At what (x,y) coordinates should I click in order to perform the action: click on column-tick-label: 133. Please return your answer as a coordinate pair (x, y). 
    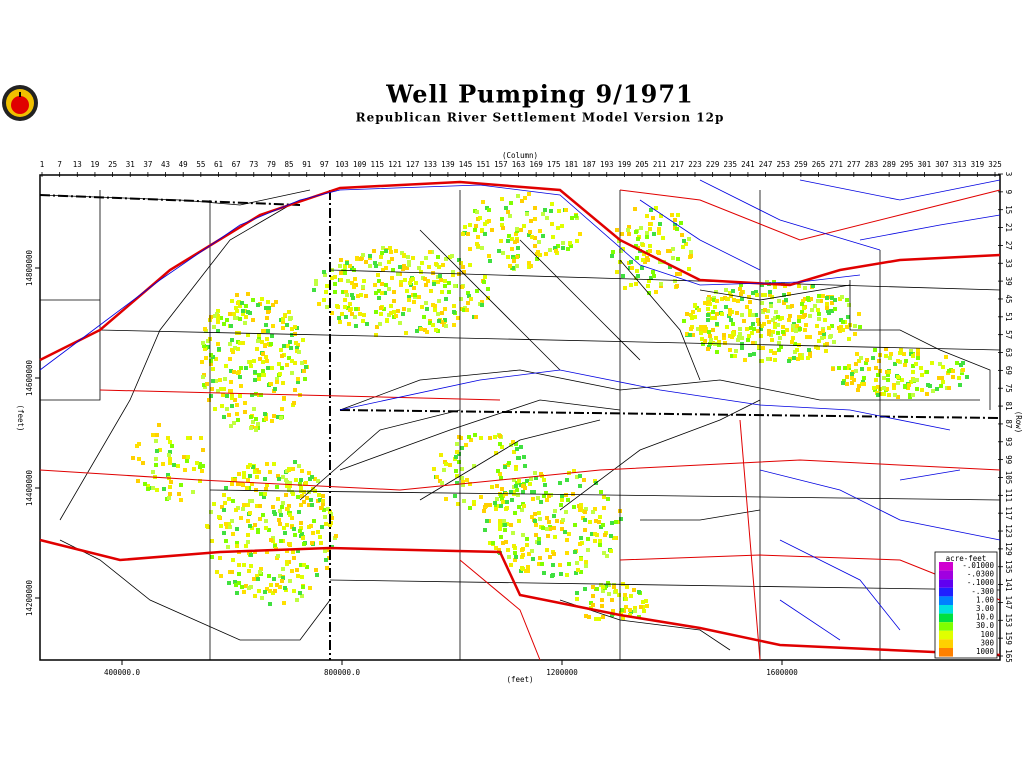
    Looking at the image, I should click on (430, 164).